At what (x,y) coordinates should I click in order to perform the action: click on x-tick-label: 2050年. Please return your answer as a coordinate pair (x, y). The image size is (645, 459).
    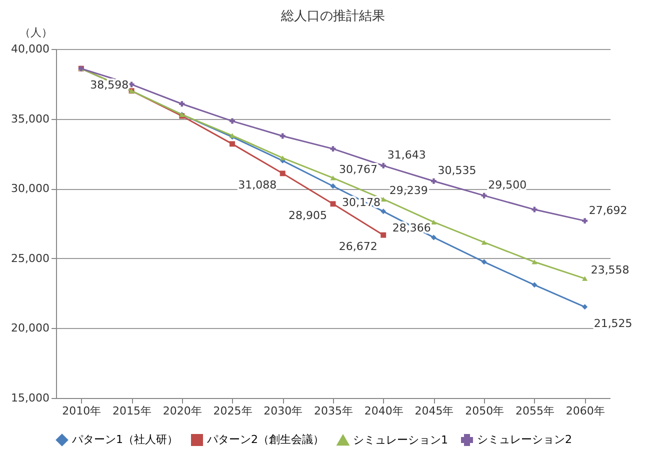
    Looking at the image, I should click on (484, 411).